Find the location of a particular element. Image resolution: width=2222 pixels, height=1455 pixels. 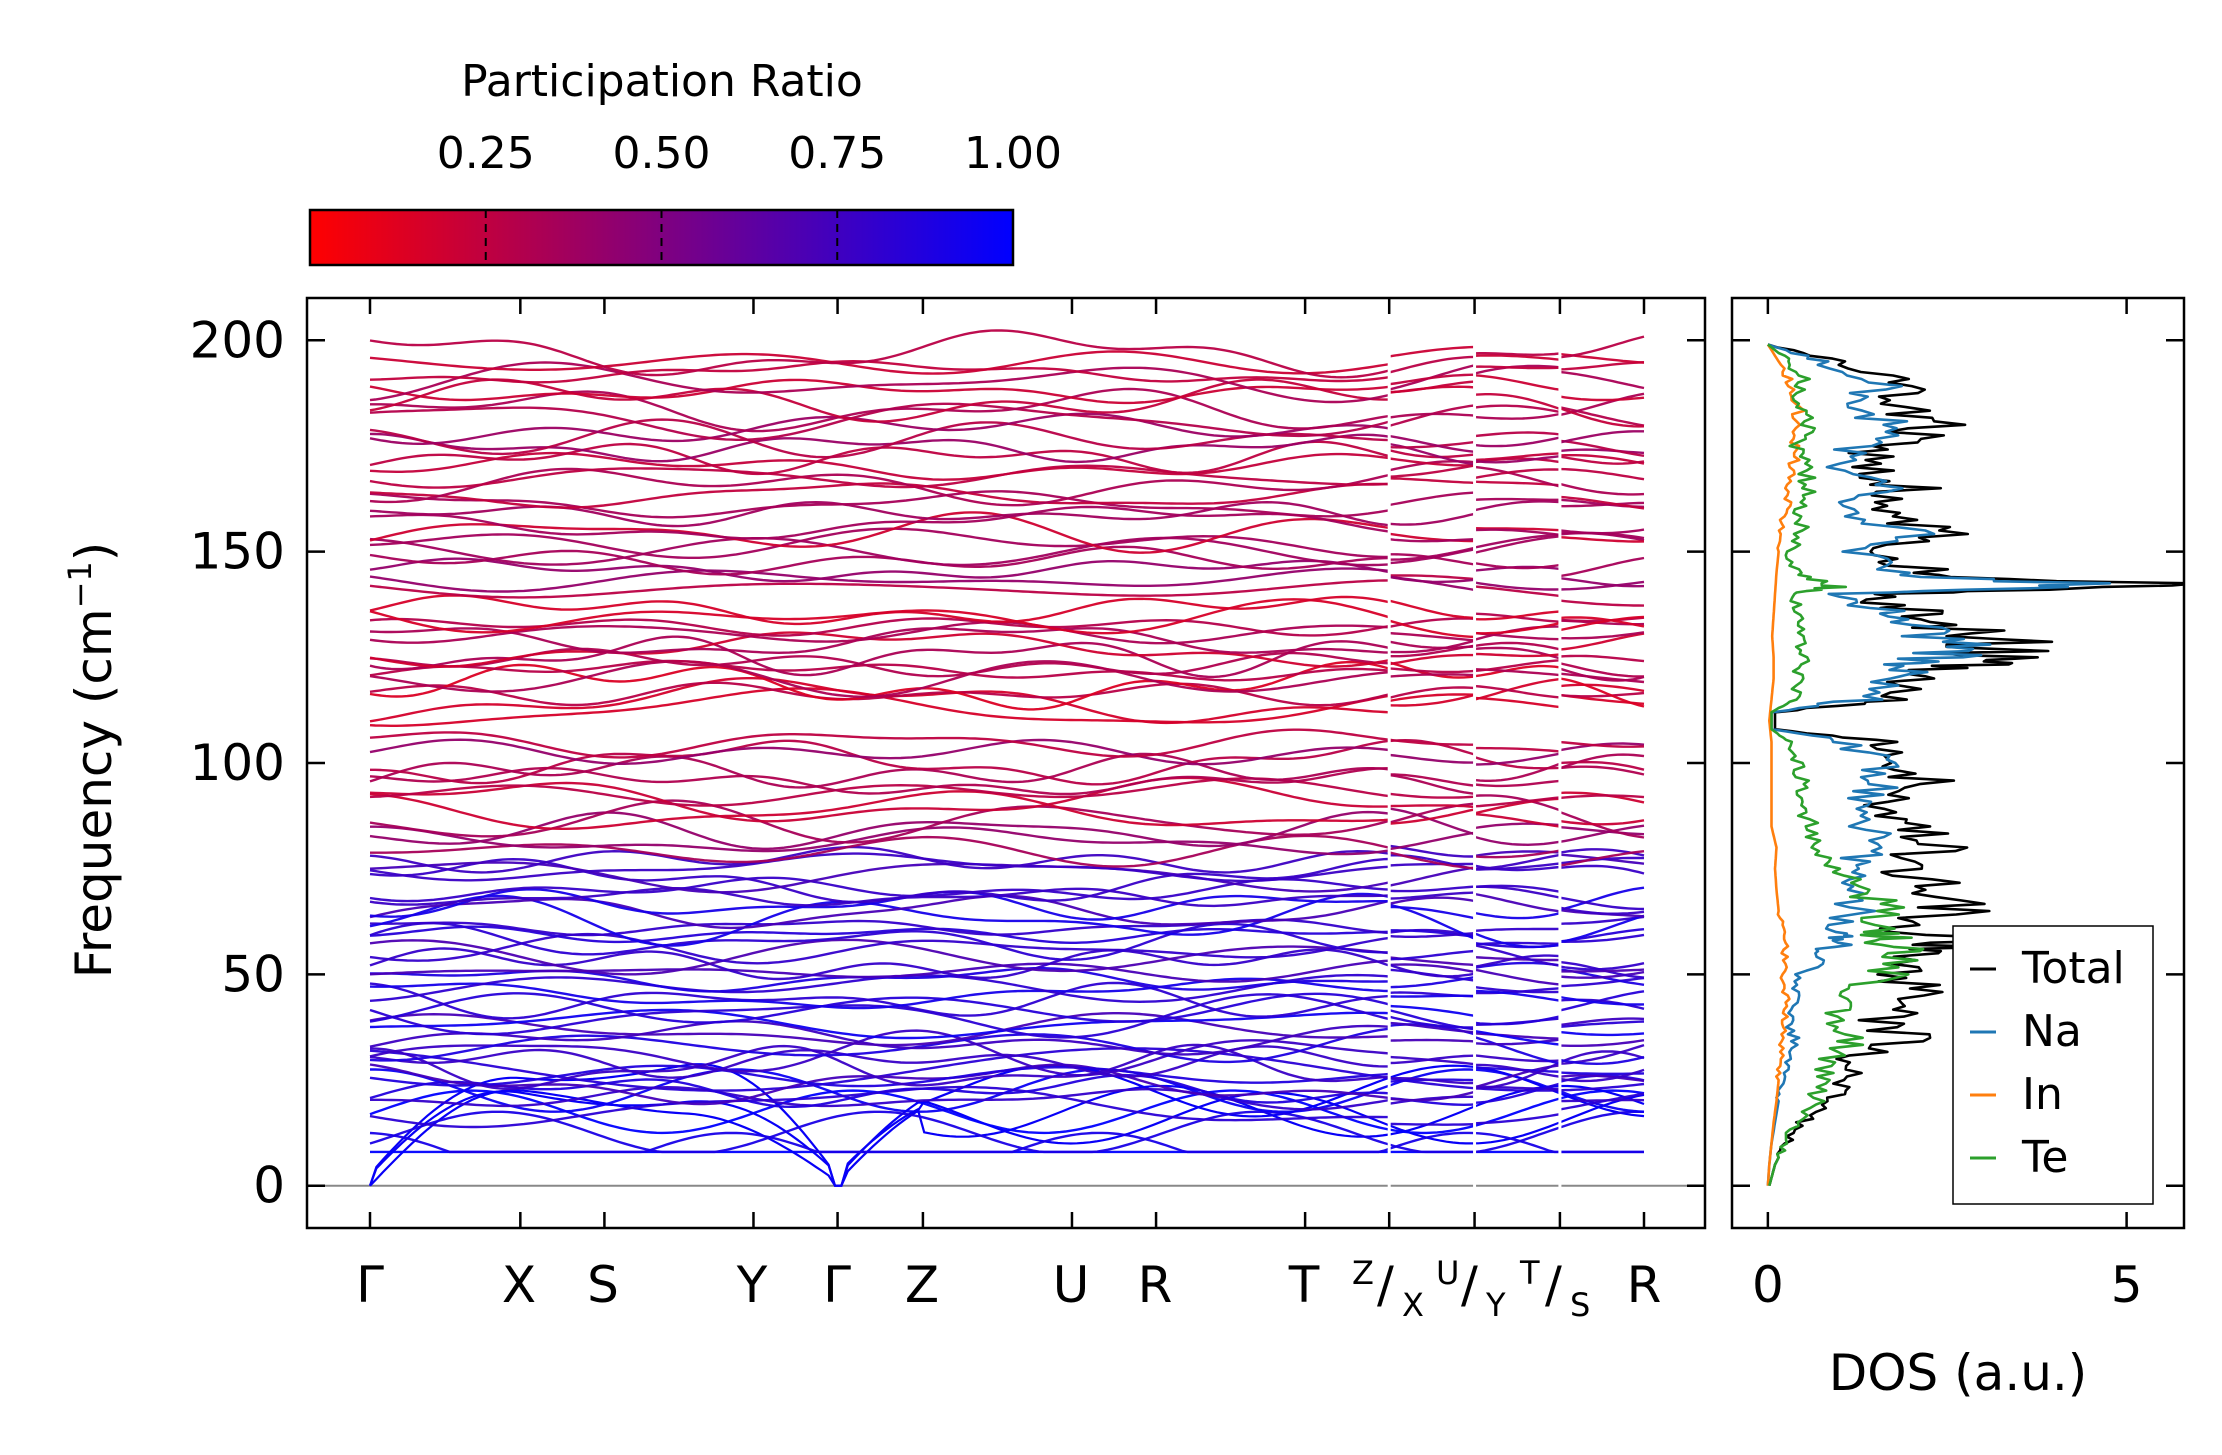

band-line-acoustic is located at coordinates (1006, 1135).